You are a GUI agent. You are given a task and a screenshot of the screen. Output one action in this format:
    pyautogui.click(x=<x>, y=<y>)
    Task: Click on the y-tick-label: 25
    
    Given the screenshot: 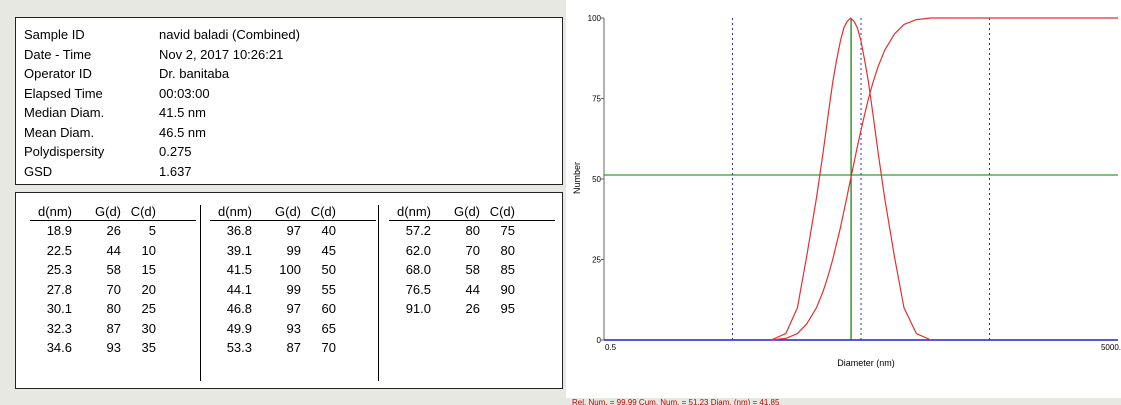 What is the action you would take?
    pyautogui.click(x=596, y=260)
    